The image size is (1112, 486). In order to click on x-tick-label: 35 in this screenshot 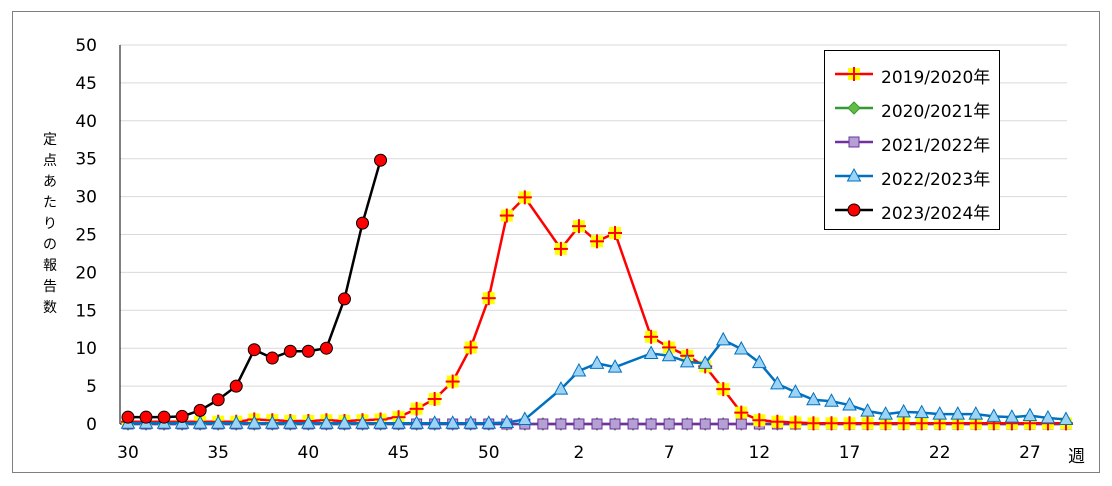, I will do `click(218, 453)`.